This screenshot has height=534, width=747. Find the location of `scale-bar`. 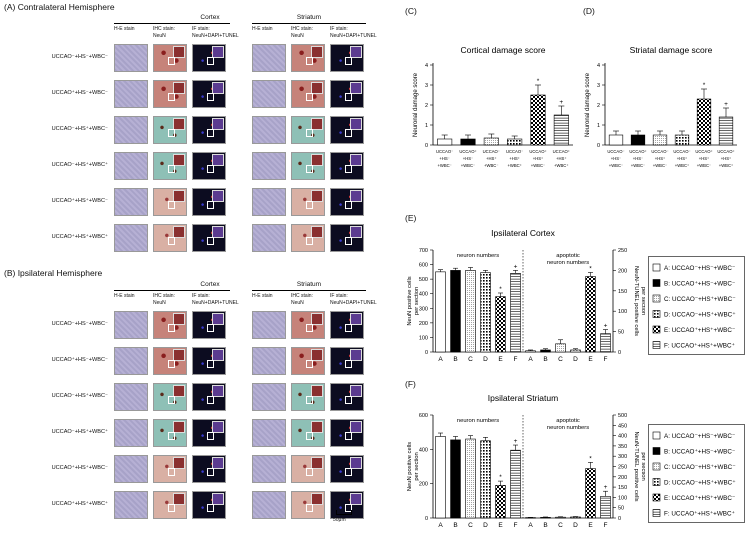

scale-bar is located at coordinates (344, 512).